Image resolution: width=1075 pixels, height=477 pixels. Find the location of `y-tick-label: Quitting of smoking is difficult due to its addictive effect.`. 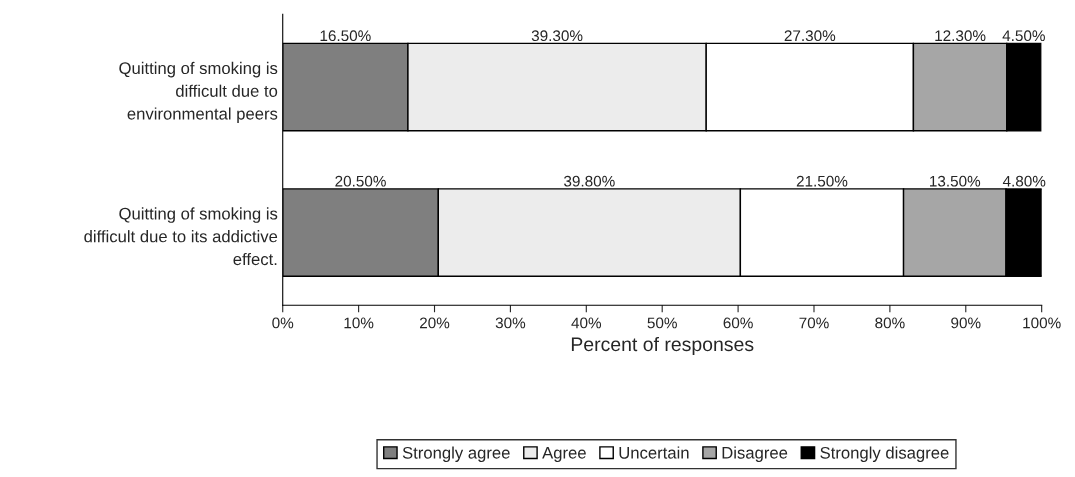

y-tick-label: Quitting of smoking is difficult due to its addictive effect. is located at coordinates (181, 236).